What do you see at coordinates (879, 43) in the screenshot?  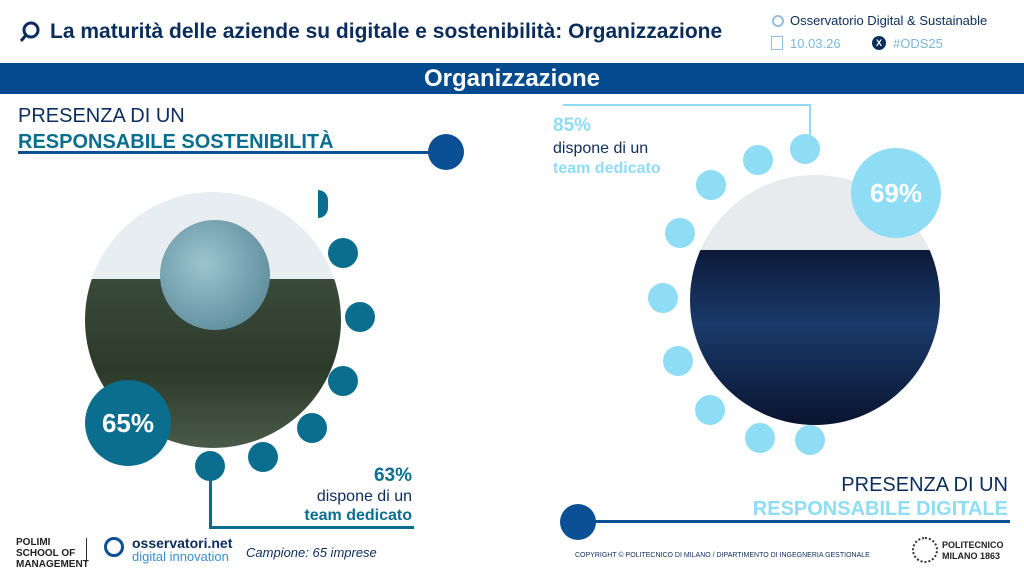 I see `x-icon: X` at bounding box center [879, 43].